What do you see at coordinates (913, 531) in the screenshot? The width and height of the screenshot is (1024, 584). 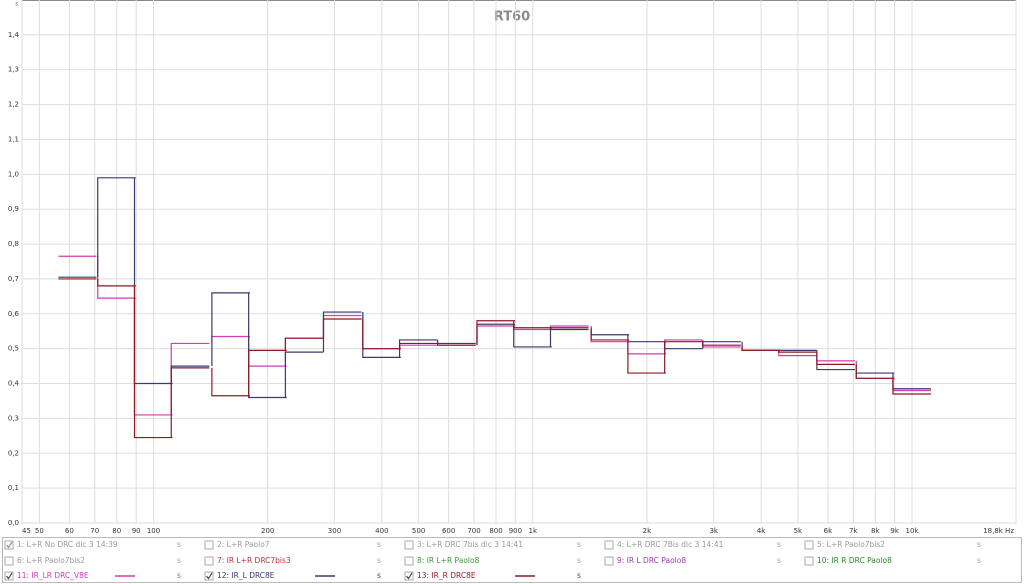 I see `x-tick-label: 10k` at bounding box center [913, 531].